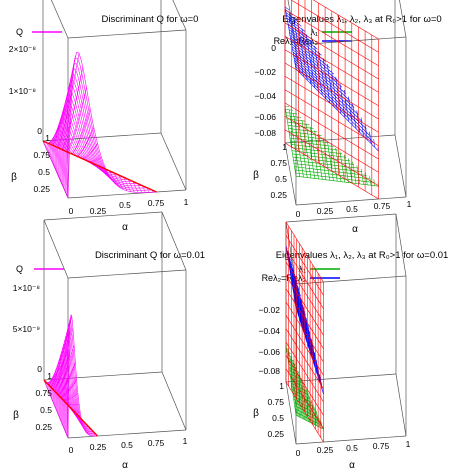 Image resolution: width=474 pixels, height=474 pixels. Describe the element at coordinates (334, 26) in the screenshot. I see `eigen-boundary-plane` at that location.